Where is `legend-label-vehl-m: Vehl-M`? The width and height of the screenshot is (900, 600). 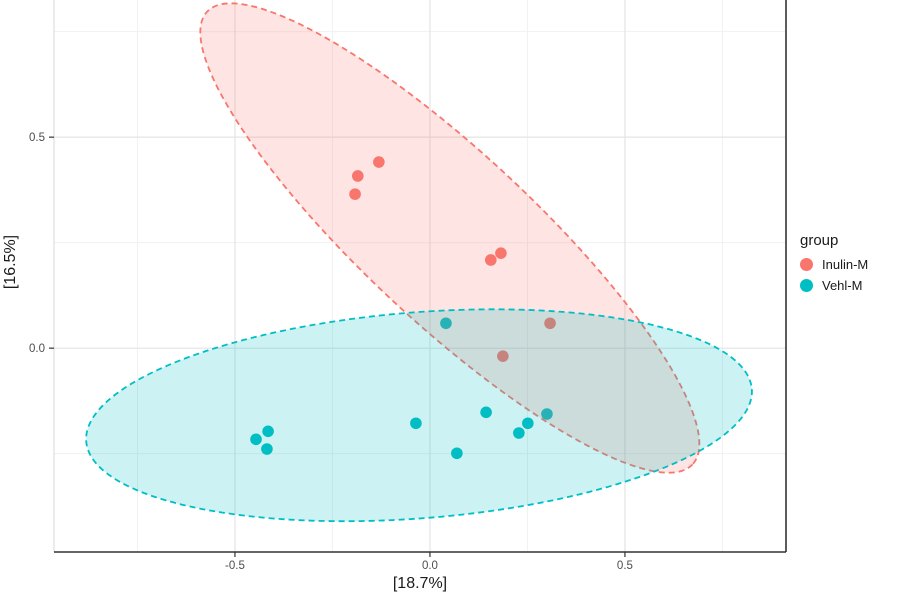
legend-label-vehl-m: Vehl-M is located at coordinates (842, 285).